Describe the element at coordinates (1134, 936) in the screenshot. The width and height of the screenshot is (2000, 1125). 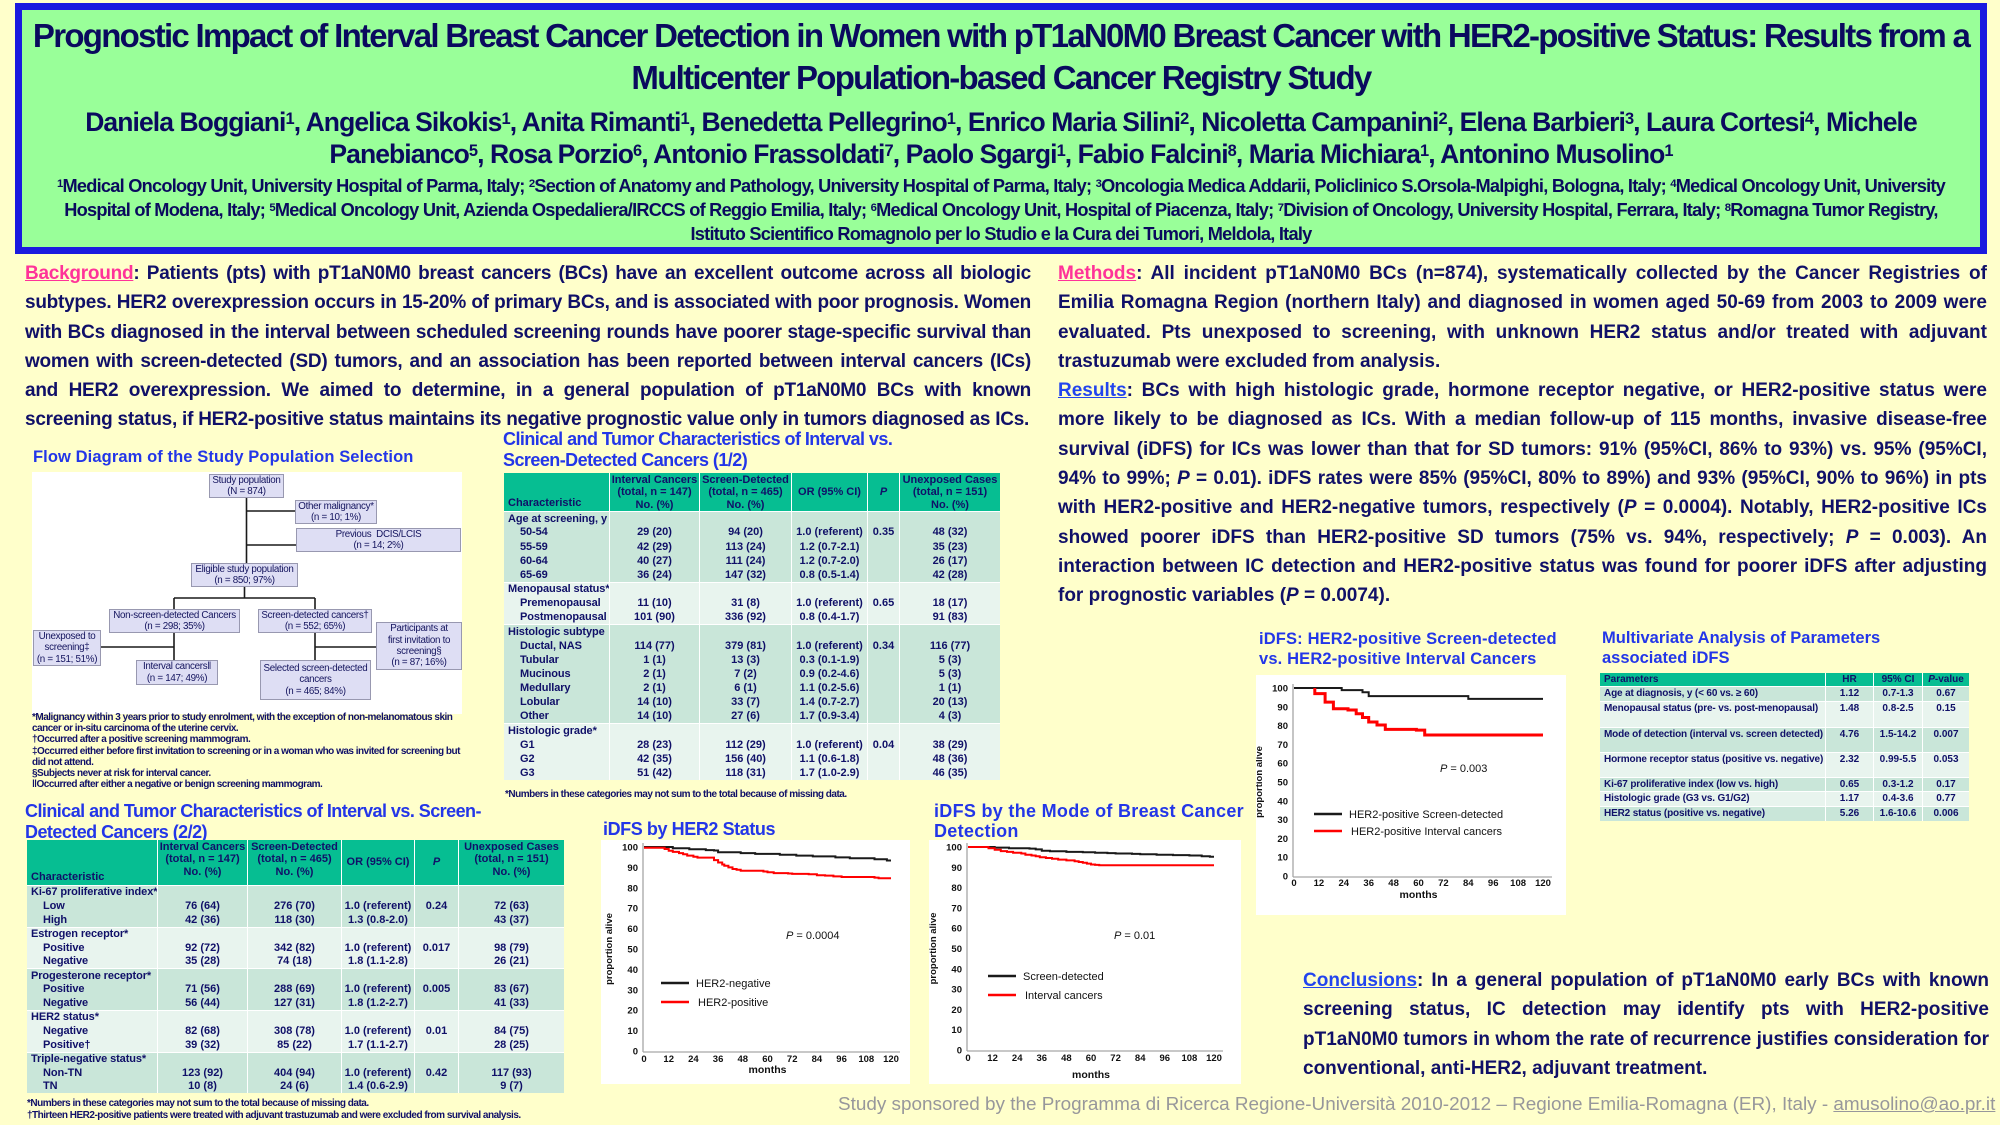
I see `svg-text: P = 0.01` at that location.